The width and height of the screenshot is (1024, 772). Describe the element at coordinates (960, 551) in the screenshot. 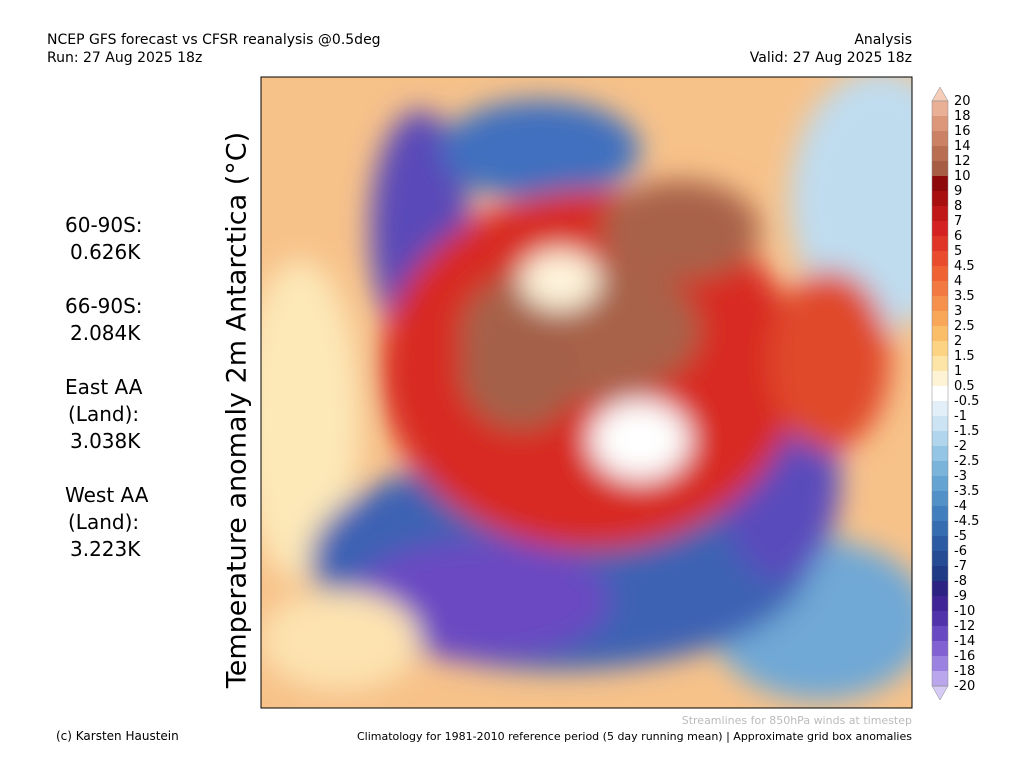

I see `colorbar-label: -6` at that location.